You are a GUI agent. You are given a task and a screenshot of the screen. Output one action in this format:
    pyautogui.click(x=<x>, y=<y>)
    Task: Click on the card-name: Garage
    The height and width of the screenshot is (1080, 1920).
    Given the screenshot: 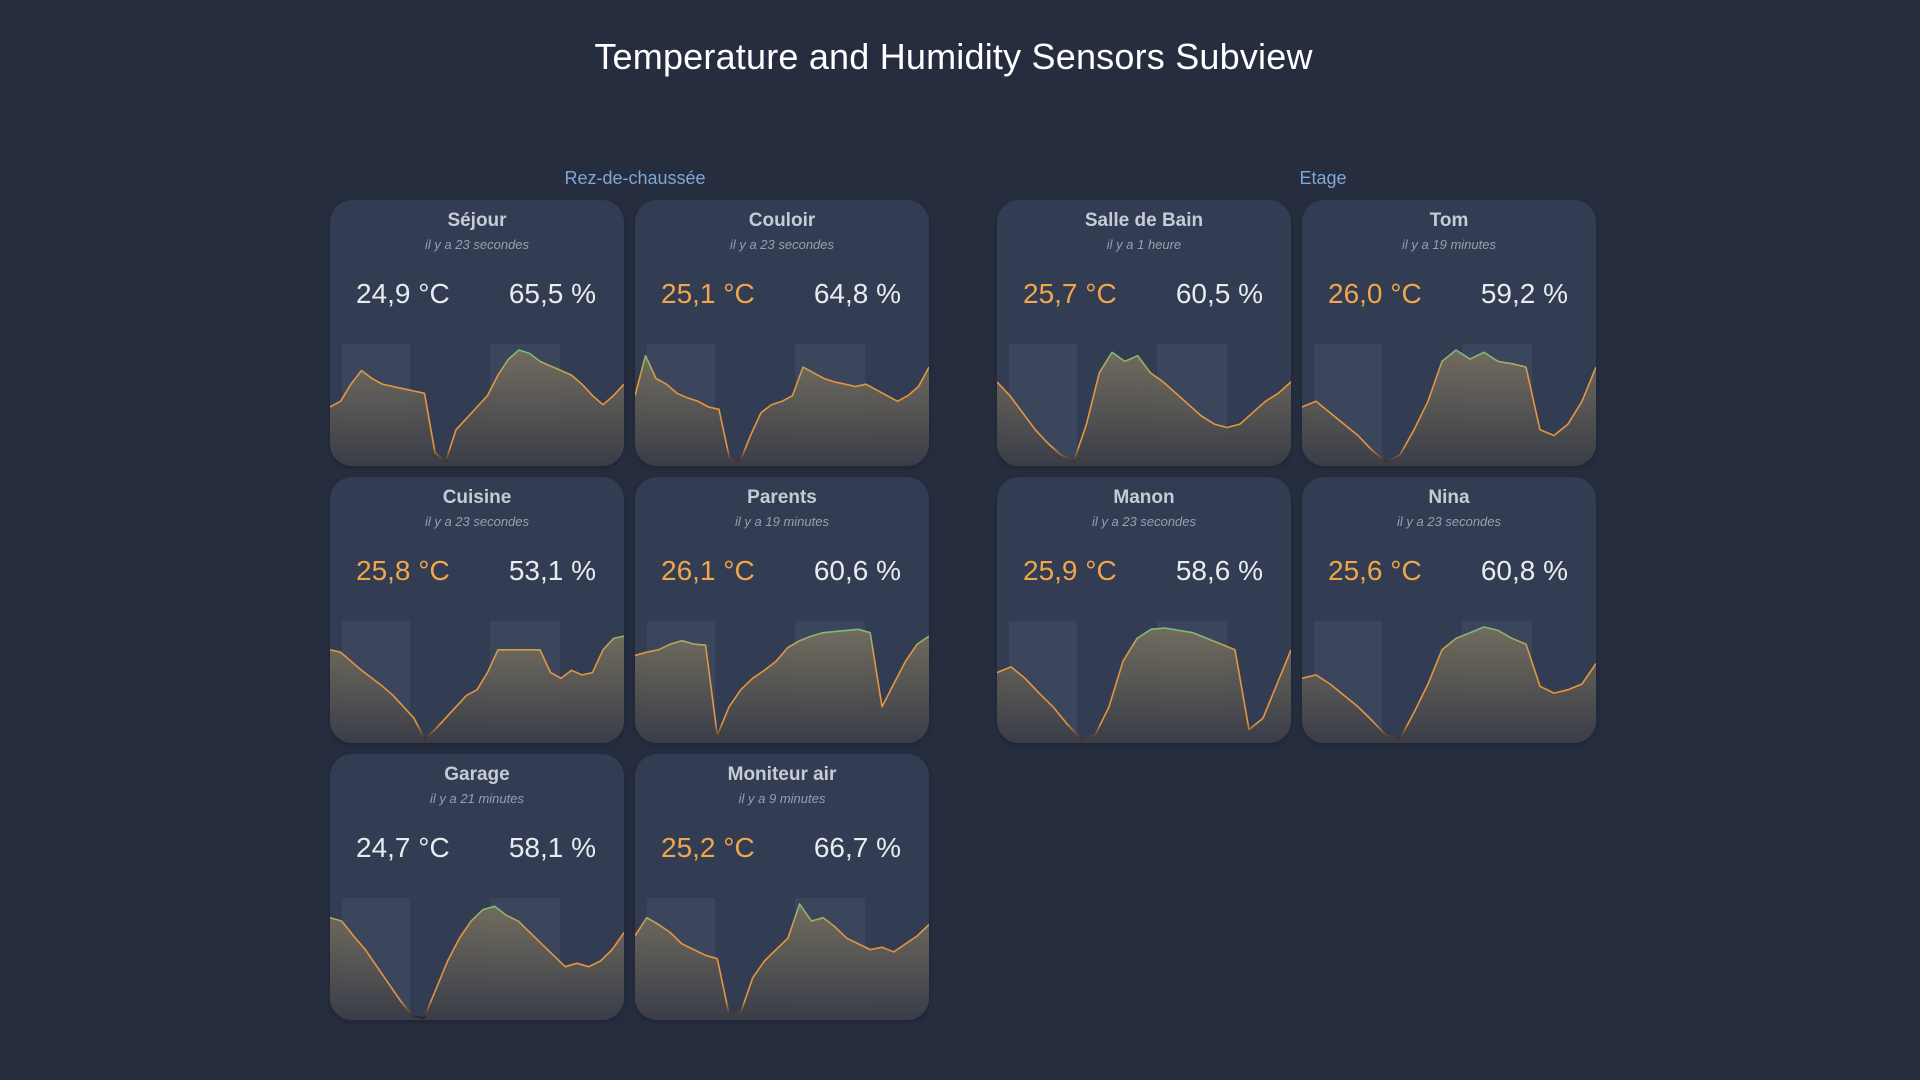 What is the action you would take?
    pyautogui.click(x=477, y=774)
    